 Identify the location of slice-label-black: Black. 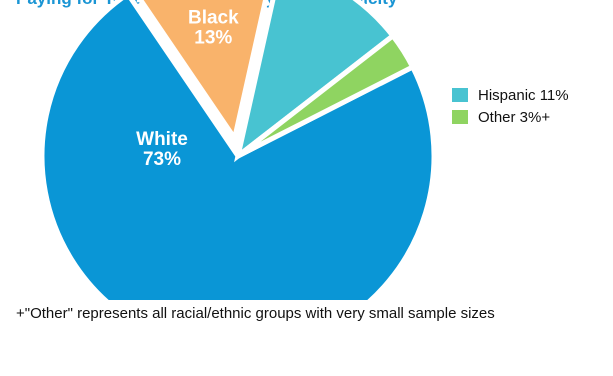
(213, 18).